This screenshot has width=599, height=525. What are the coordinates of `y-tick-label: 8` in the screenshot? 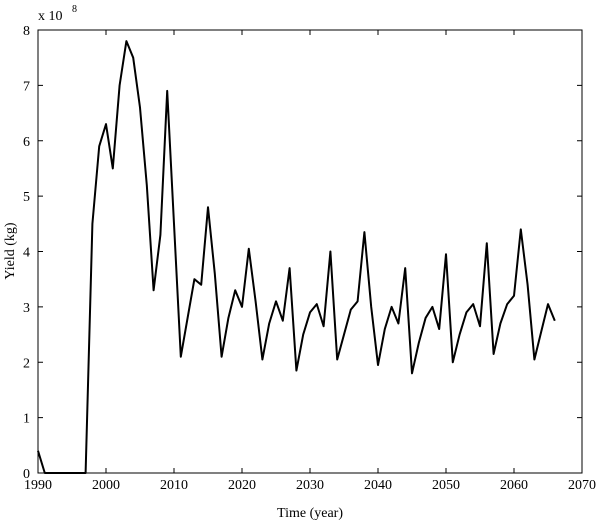 It's located at (26, 31).